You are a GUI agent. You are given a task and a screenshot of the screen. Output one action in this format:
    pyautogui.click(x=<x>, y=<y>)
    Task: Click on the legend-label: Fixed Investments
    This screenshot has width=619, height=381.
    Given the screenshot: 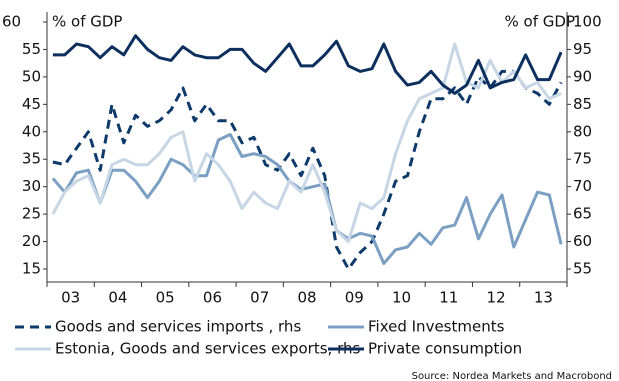 What is the action you would take?
    pyautogui.click(x=436, y=327)
    